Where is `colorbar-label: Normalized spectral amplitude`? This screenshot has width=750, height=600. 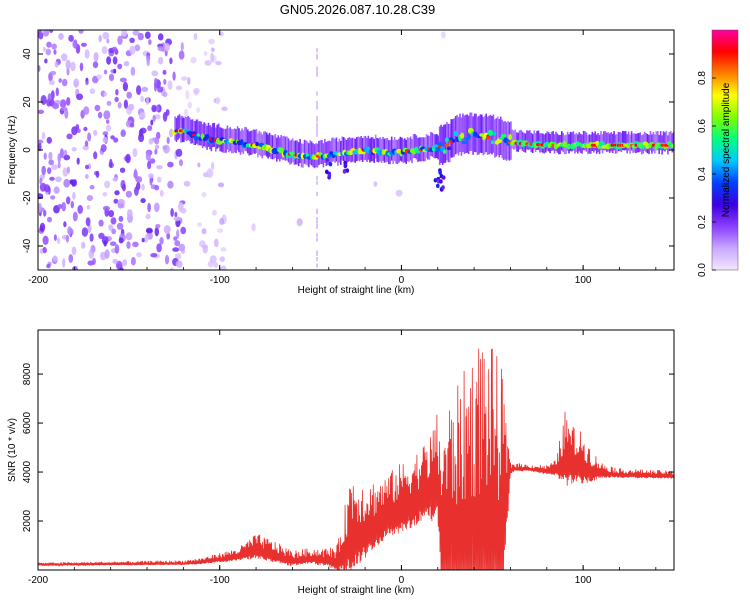 colorbar-label: Normalized spectral amplitude is located at coordinates (726, 149).